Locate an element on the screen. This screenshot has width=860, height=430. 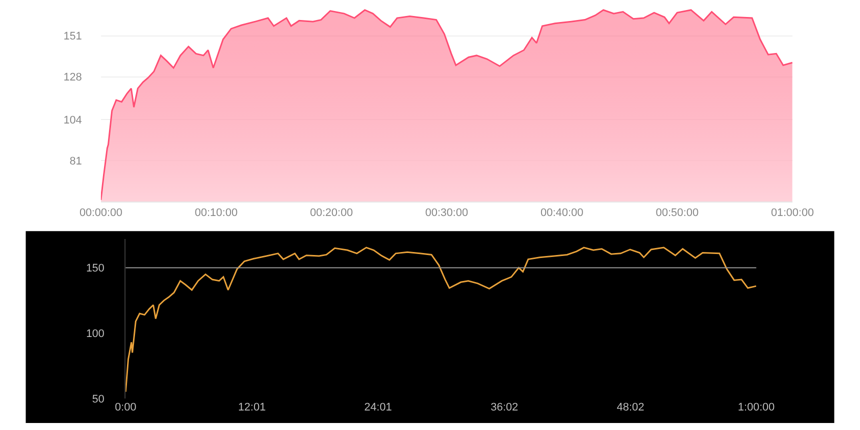
x-tick-label: 00:40:00 is located at coordinates (562, 212).